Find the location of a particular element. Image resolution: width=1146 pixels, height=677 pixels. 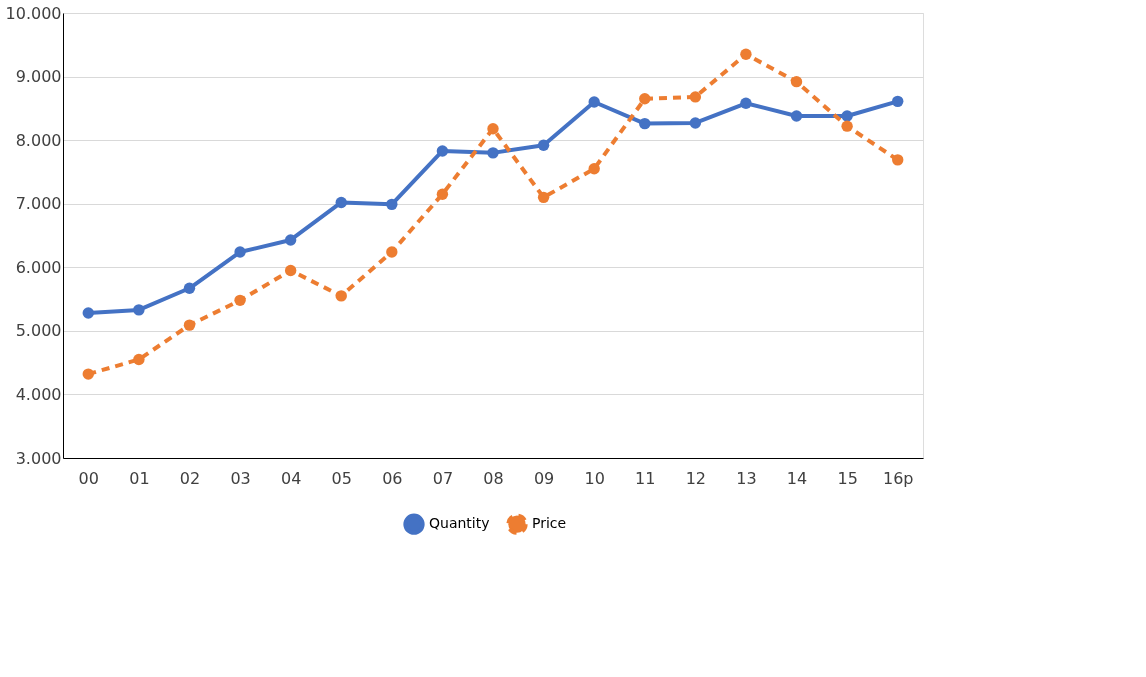

x-tick-label: 01 is located at coordinates (139, 478).